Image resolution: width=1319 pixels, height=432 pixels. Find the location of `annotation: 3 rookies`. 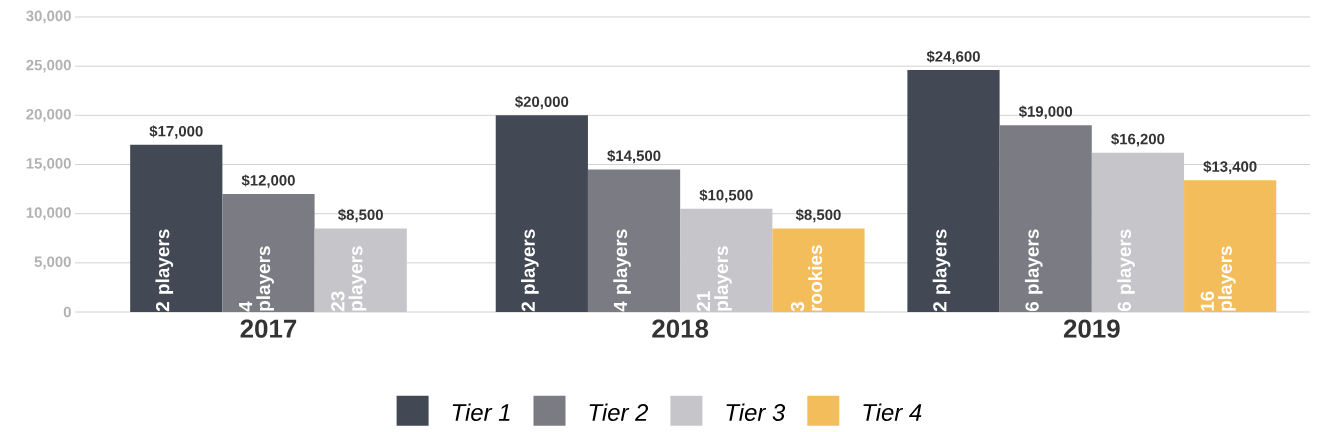

annotation: 3 rookies is located at coordinates (806, 278).